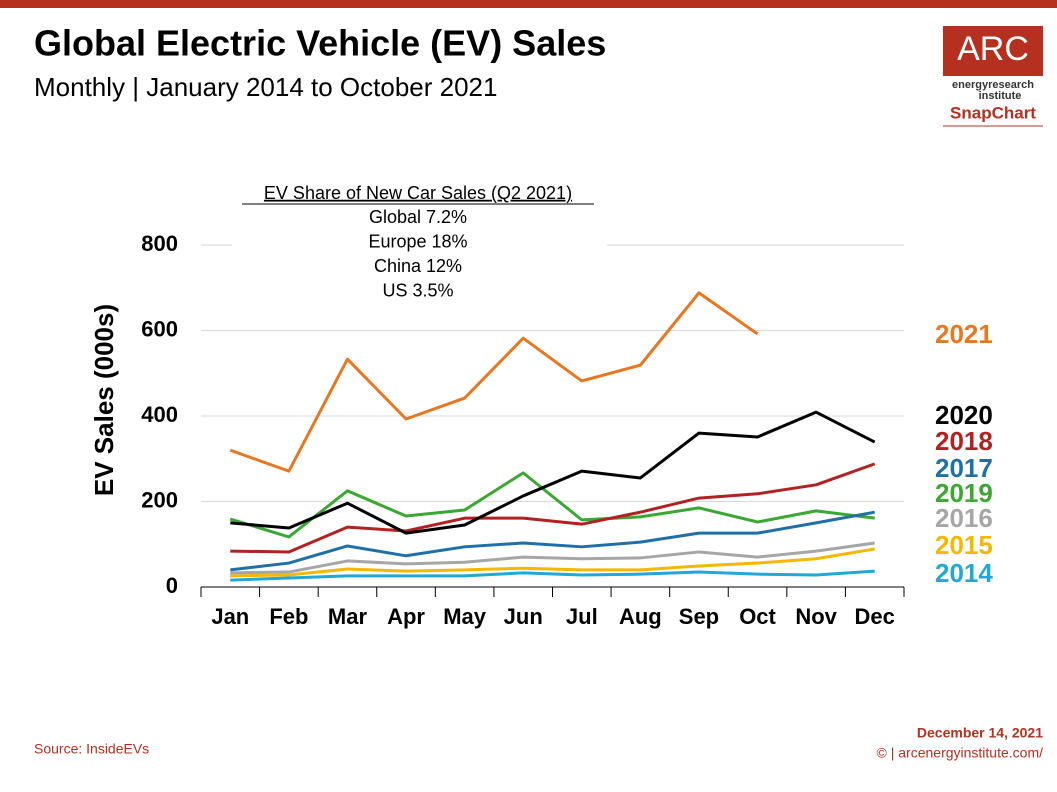  Describe the element at coordinates (348, 616) in the screenshot. I see `x-tick-label: Mar` at that location.